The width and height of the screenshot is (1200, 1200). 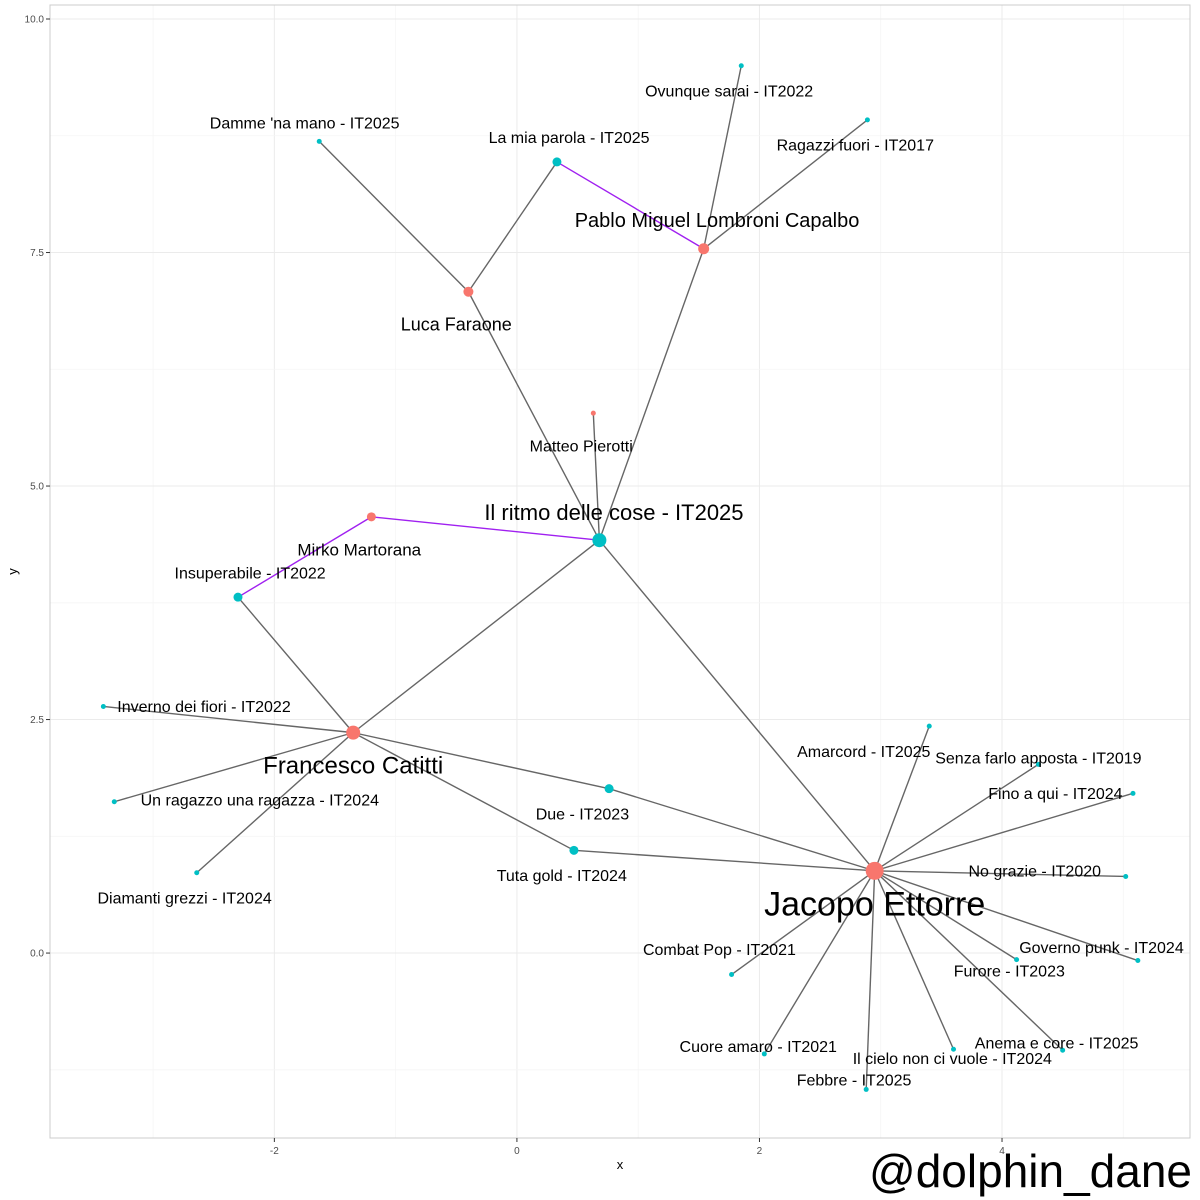 What do you see at coordinates (1057, 1043) in the screenshot?
I see `node-label: Anema e core - IT2025` at bounding box center [1057, 1043].